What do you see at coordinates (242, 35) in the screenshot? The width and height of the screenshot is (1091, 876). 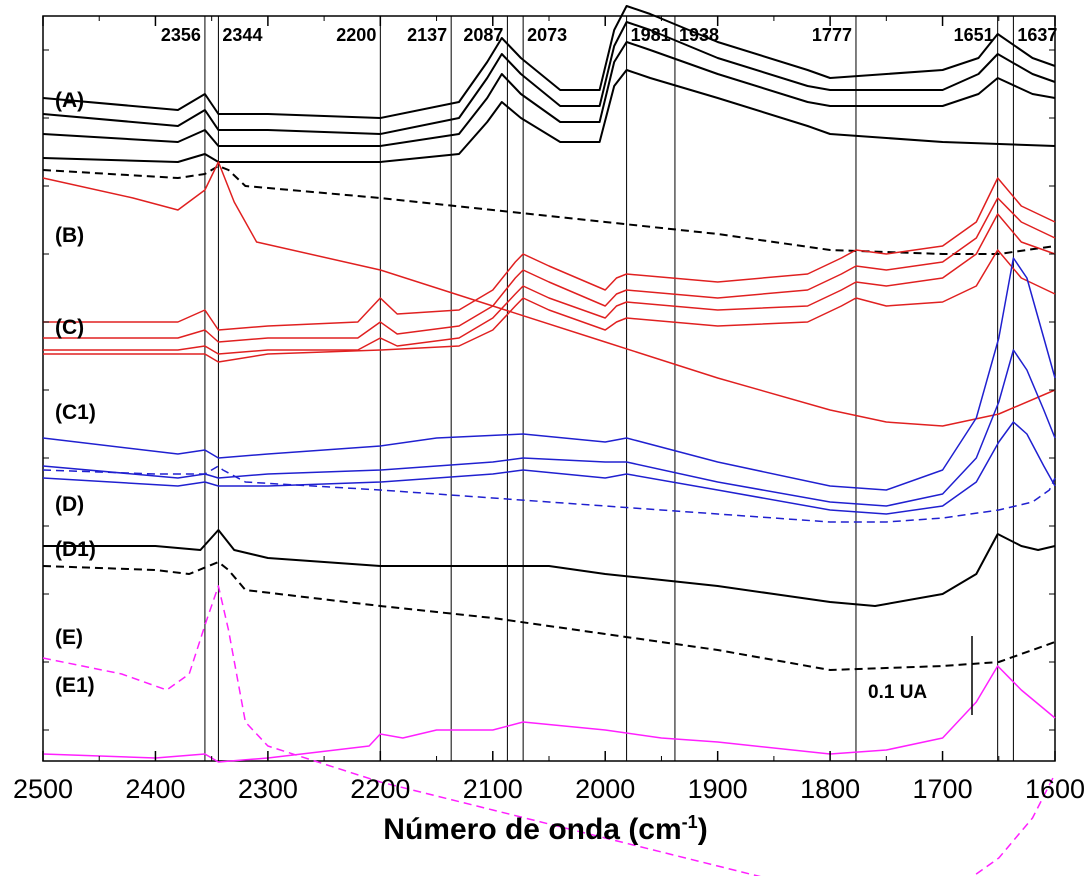 I see `peak-label-2344: 2344` at bounding box center [242, 35].